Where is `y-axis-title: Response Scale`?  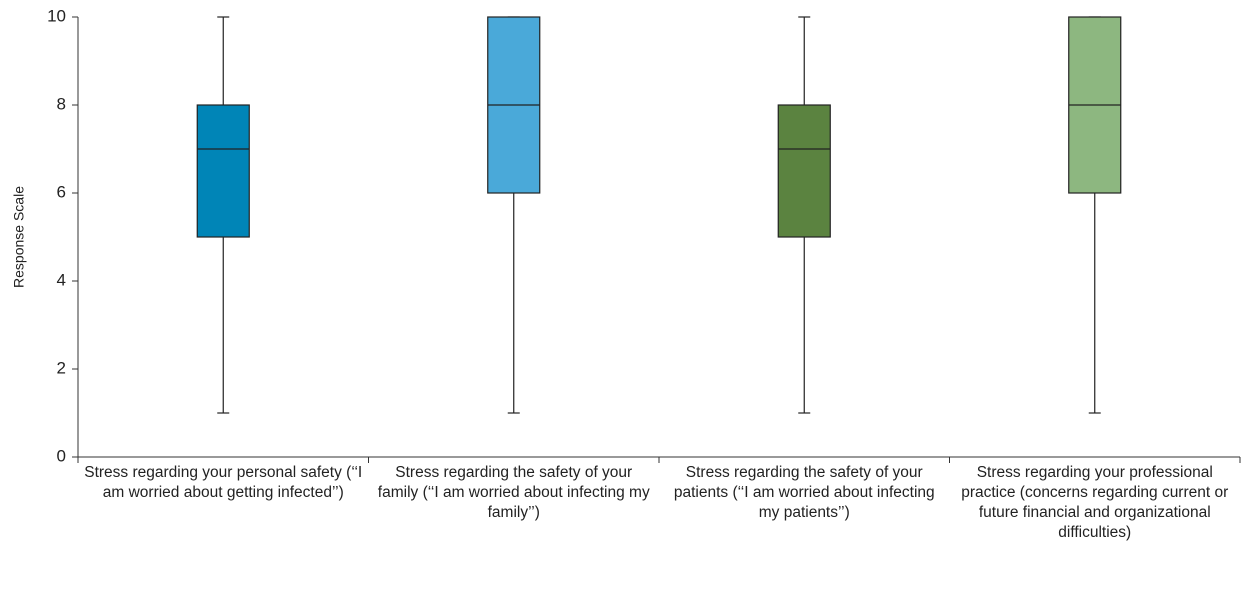
y-axis-title: Response Scale is located at coordinates (19, 237).